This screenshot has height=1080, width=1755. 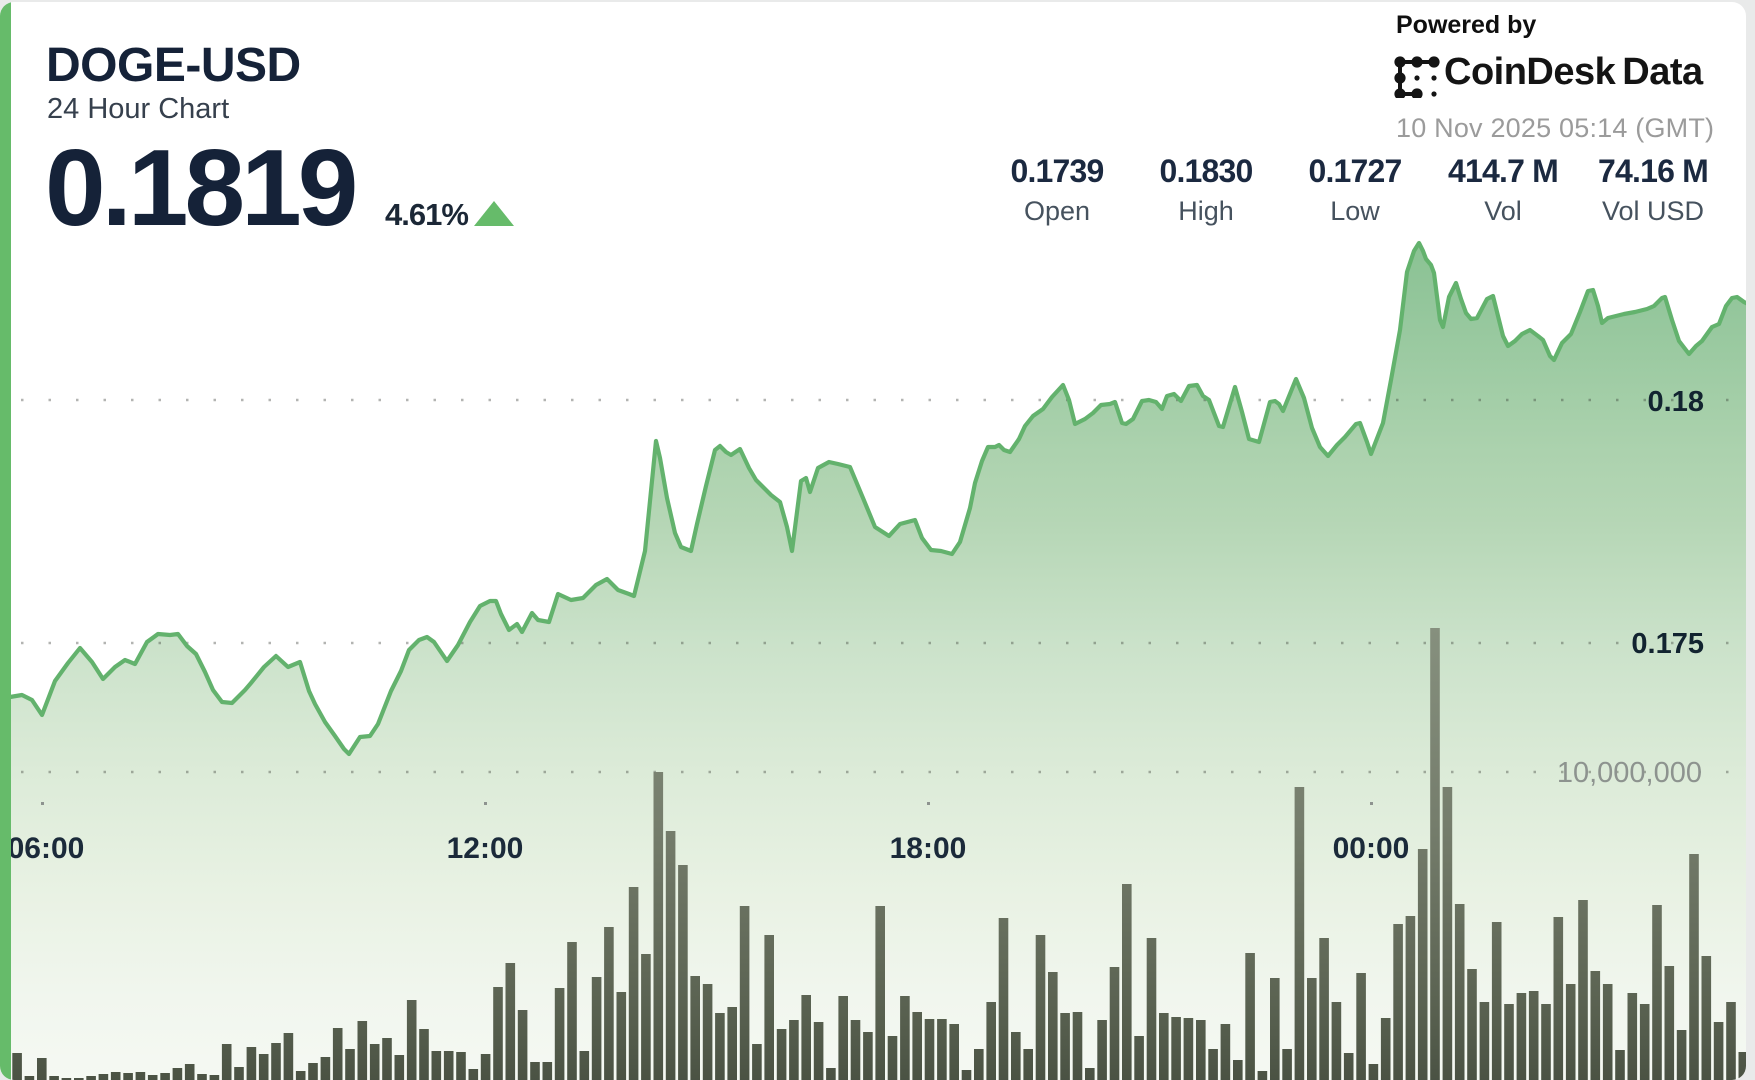 What do you see at coordinates (1371, 848) in the screenshot?
I see `svg-text: 00:00` at bounding box center [1371, 848].